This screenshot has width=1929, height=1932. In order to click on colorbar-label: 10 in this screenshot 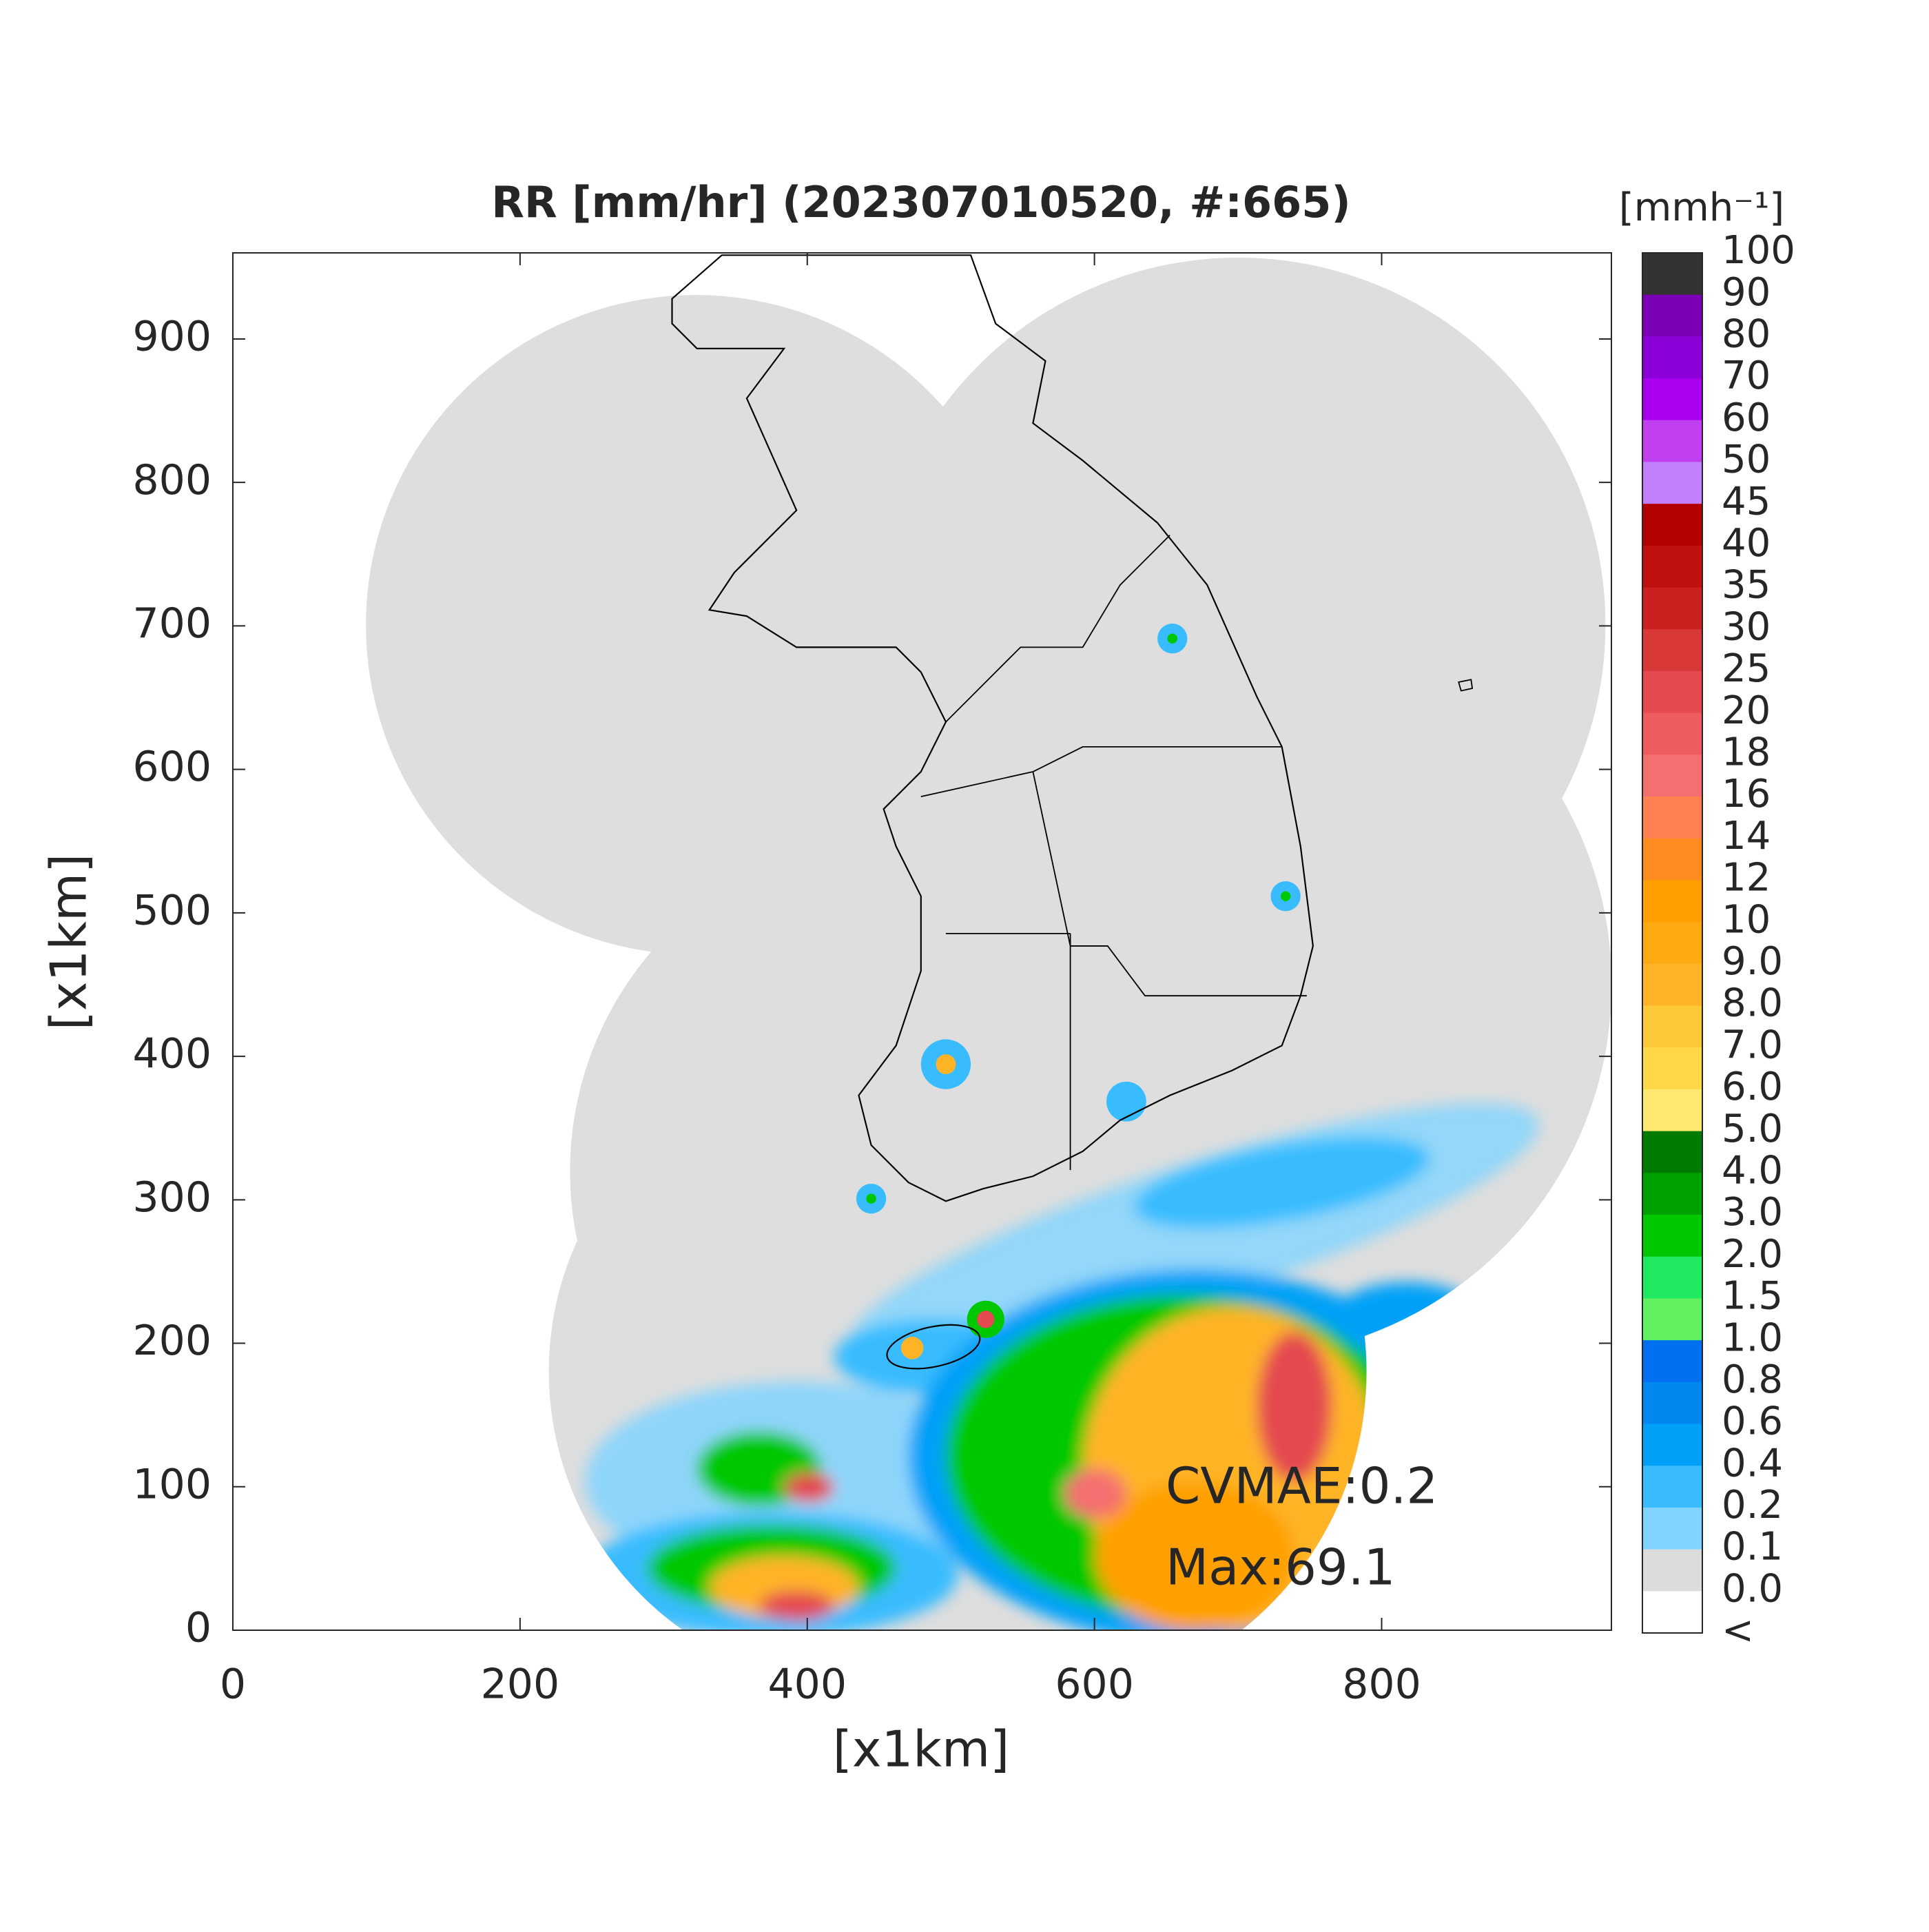, I will do `click(1746, 920)`.